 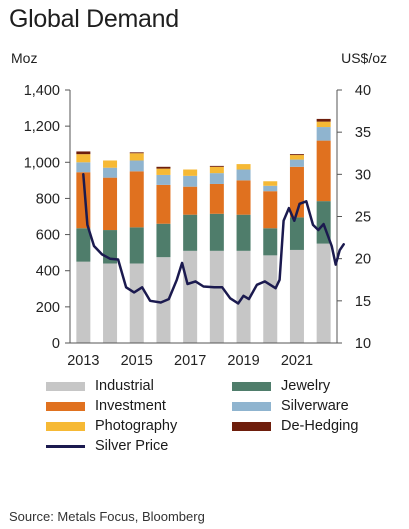 What do you see at coordinates (251, 386) in the screenshot?
I see `legend-swatch-jewelry` at bounding box center [251, 386].